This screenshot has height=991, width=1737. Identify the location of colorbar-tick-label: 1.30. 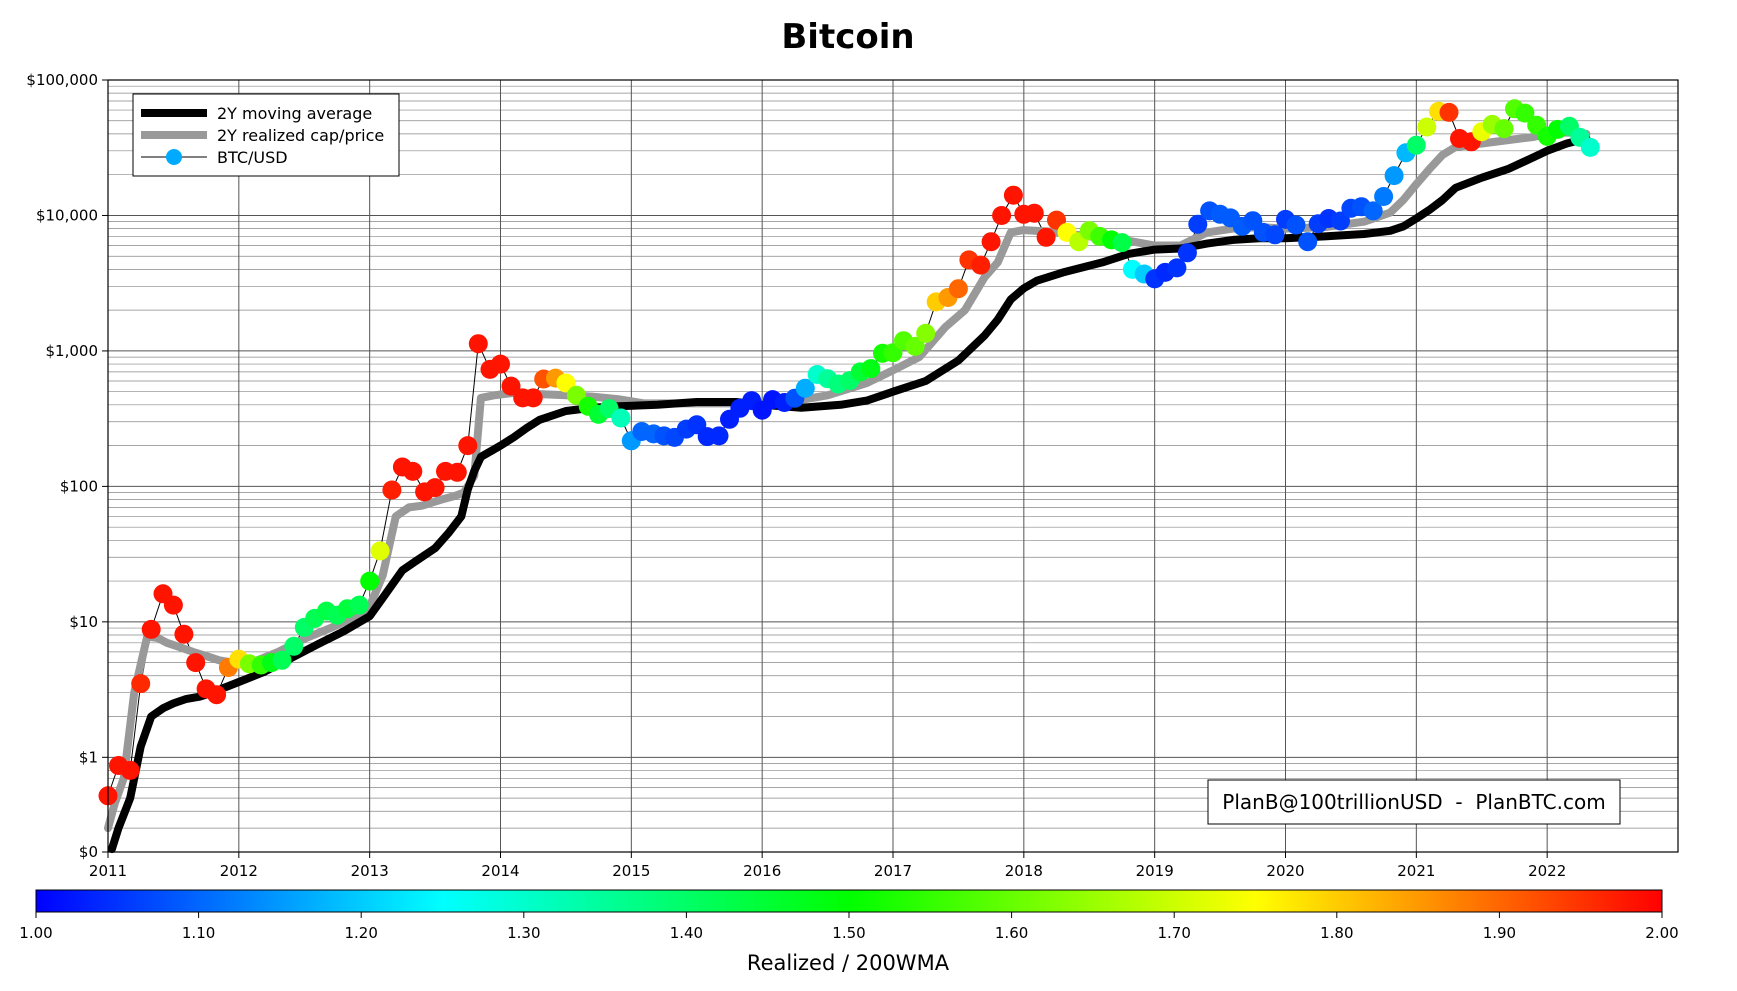
(523, 933).